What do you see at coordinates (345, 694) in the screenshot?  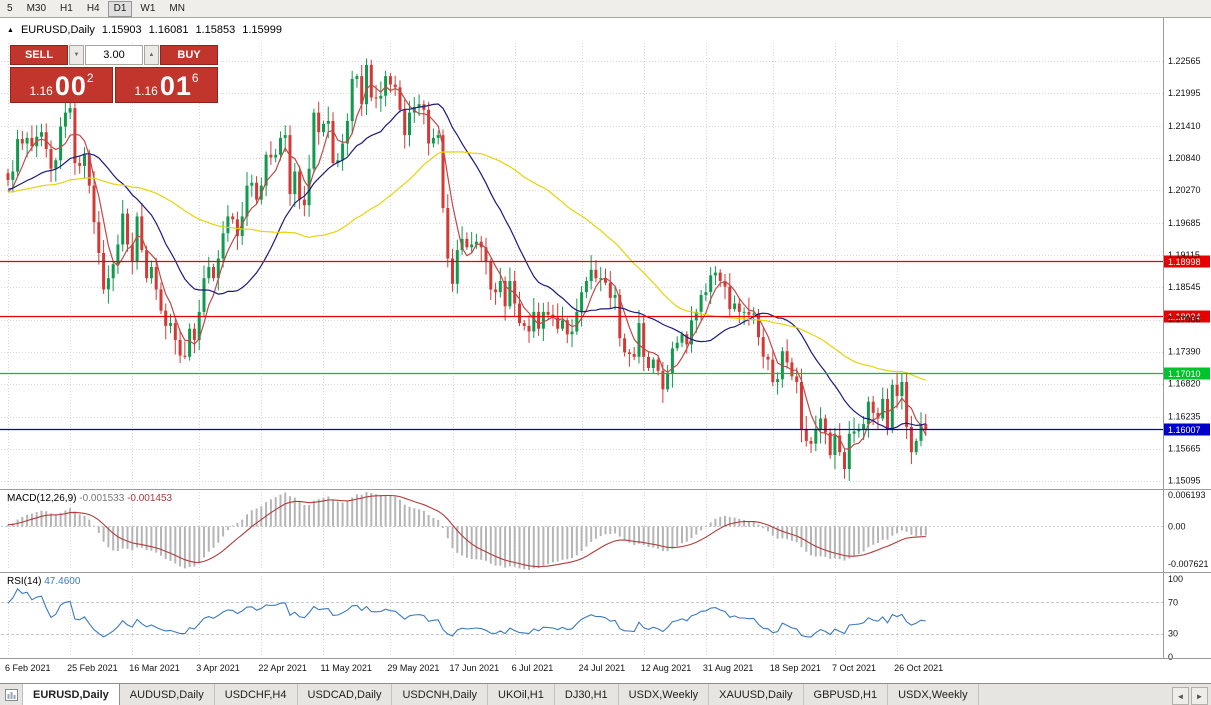 I see `tab-3-usdcad-daily: USDCAD,Daily` at bounding box center [345, 694].